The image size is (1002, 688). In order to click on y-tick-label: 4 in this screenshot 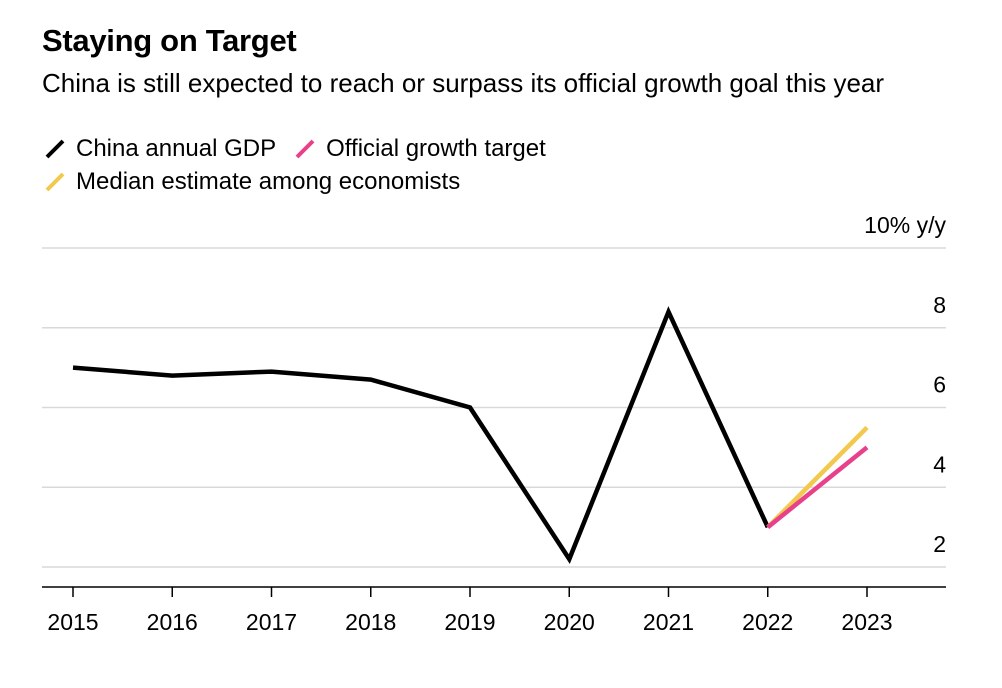, I will do `click(939, 464)`.